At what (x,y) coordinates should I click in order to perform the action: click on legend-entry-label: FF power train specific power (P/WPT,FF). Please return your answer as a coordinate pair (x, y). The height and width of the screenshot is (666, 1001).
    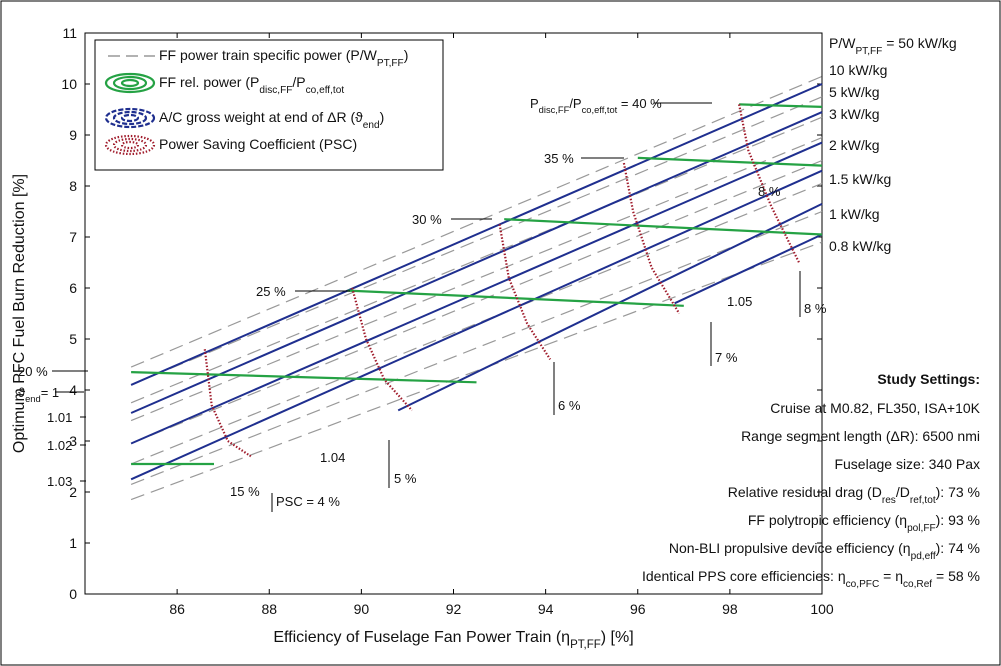
    Looking at the image, I should click on (283, 58).